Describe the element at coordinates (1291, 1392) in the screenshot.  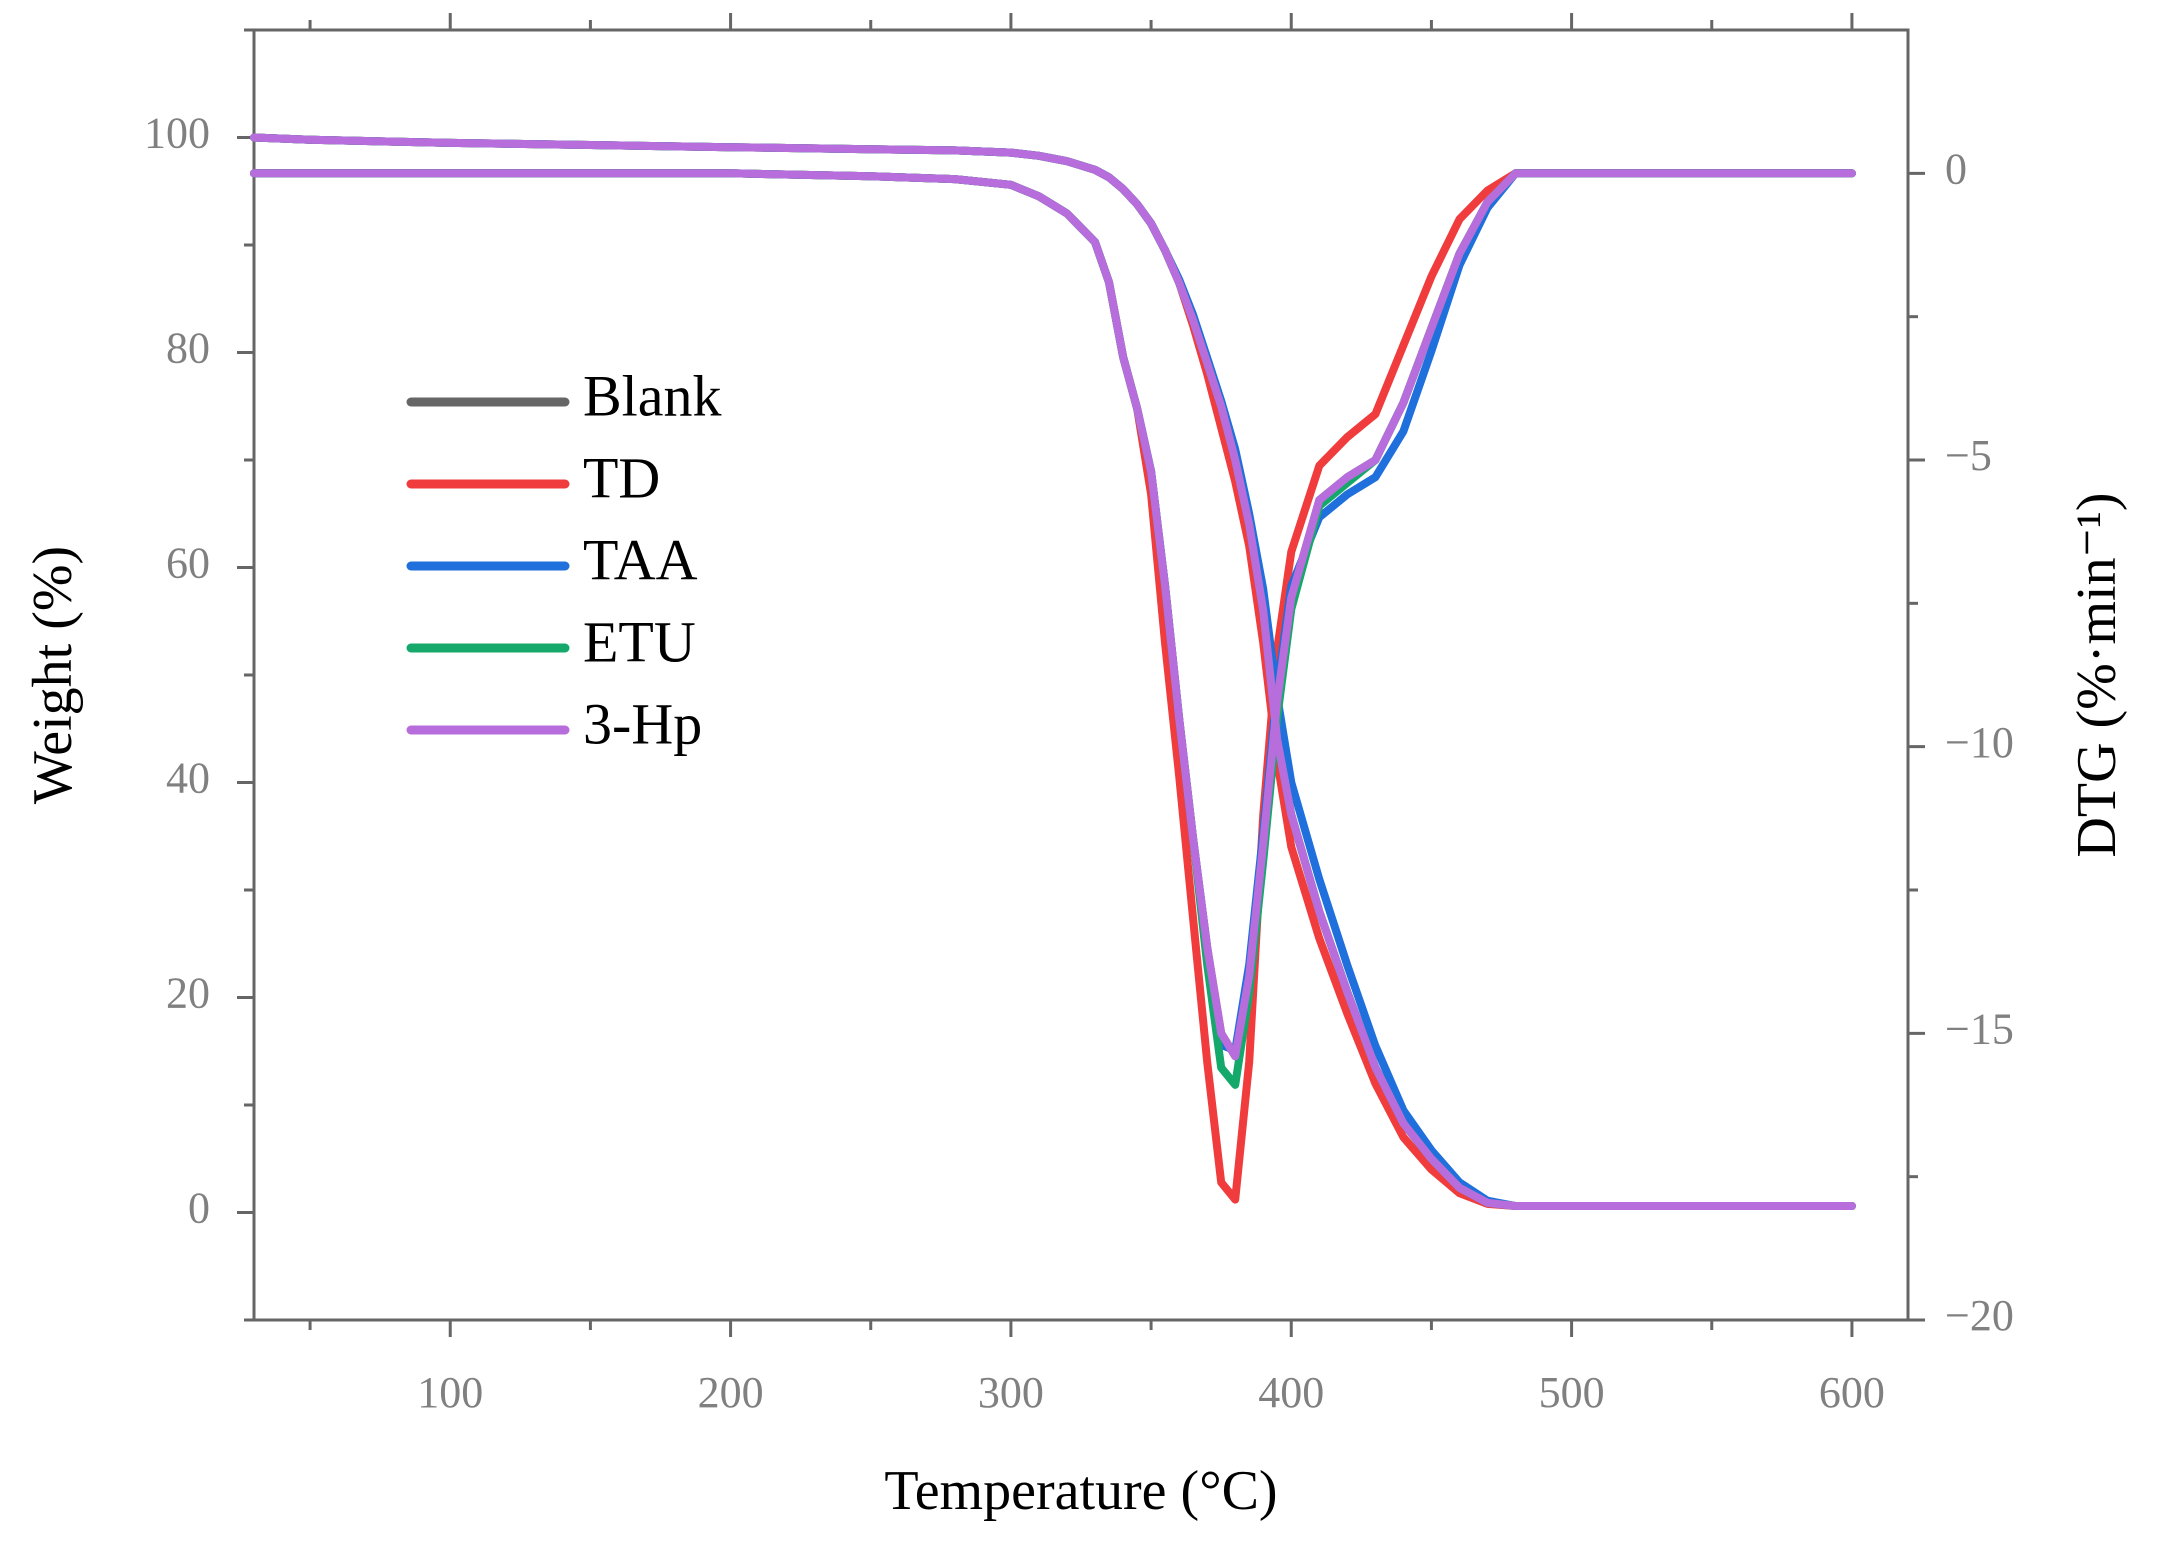
I see `x-tick-label: 400` at that location.